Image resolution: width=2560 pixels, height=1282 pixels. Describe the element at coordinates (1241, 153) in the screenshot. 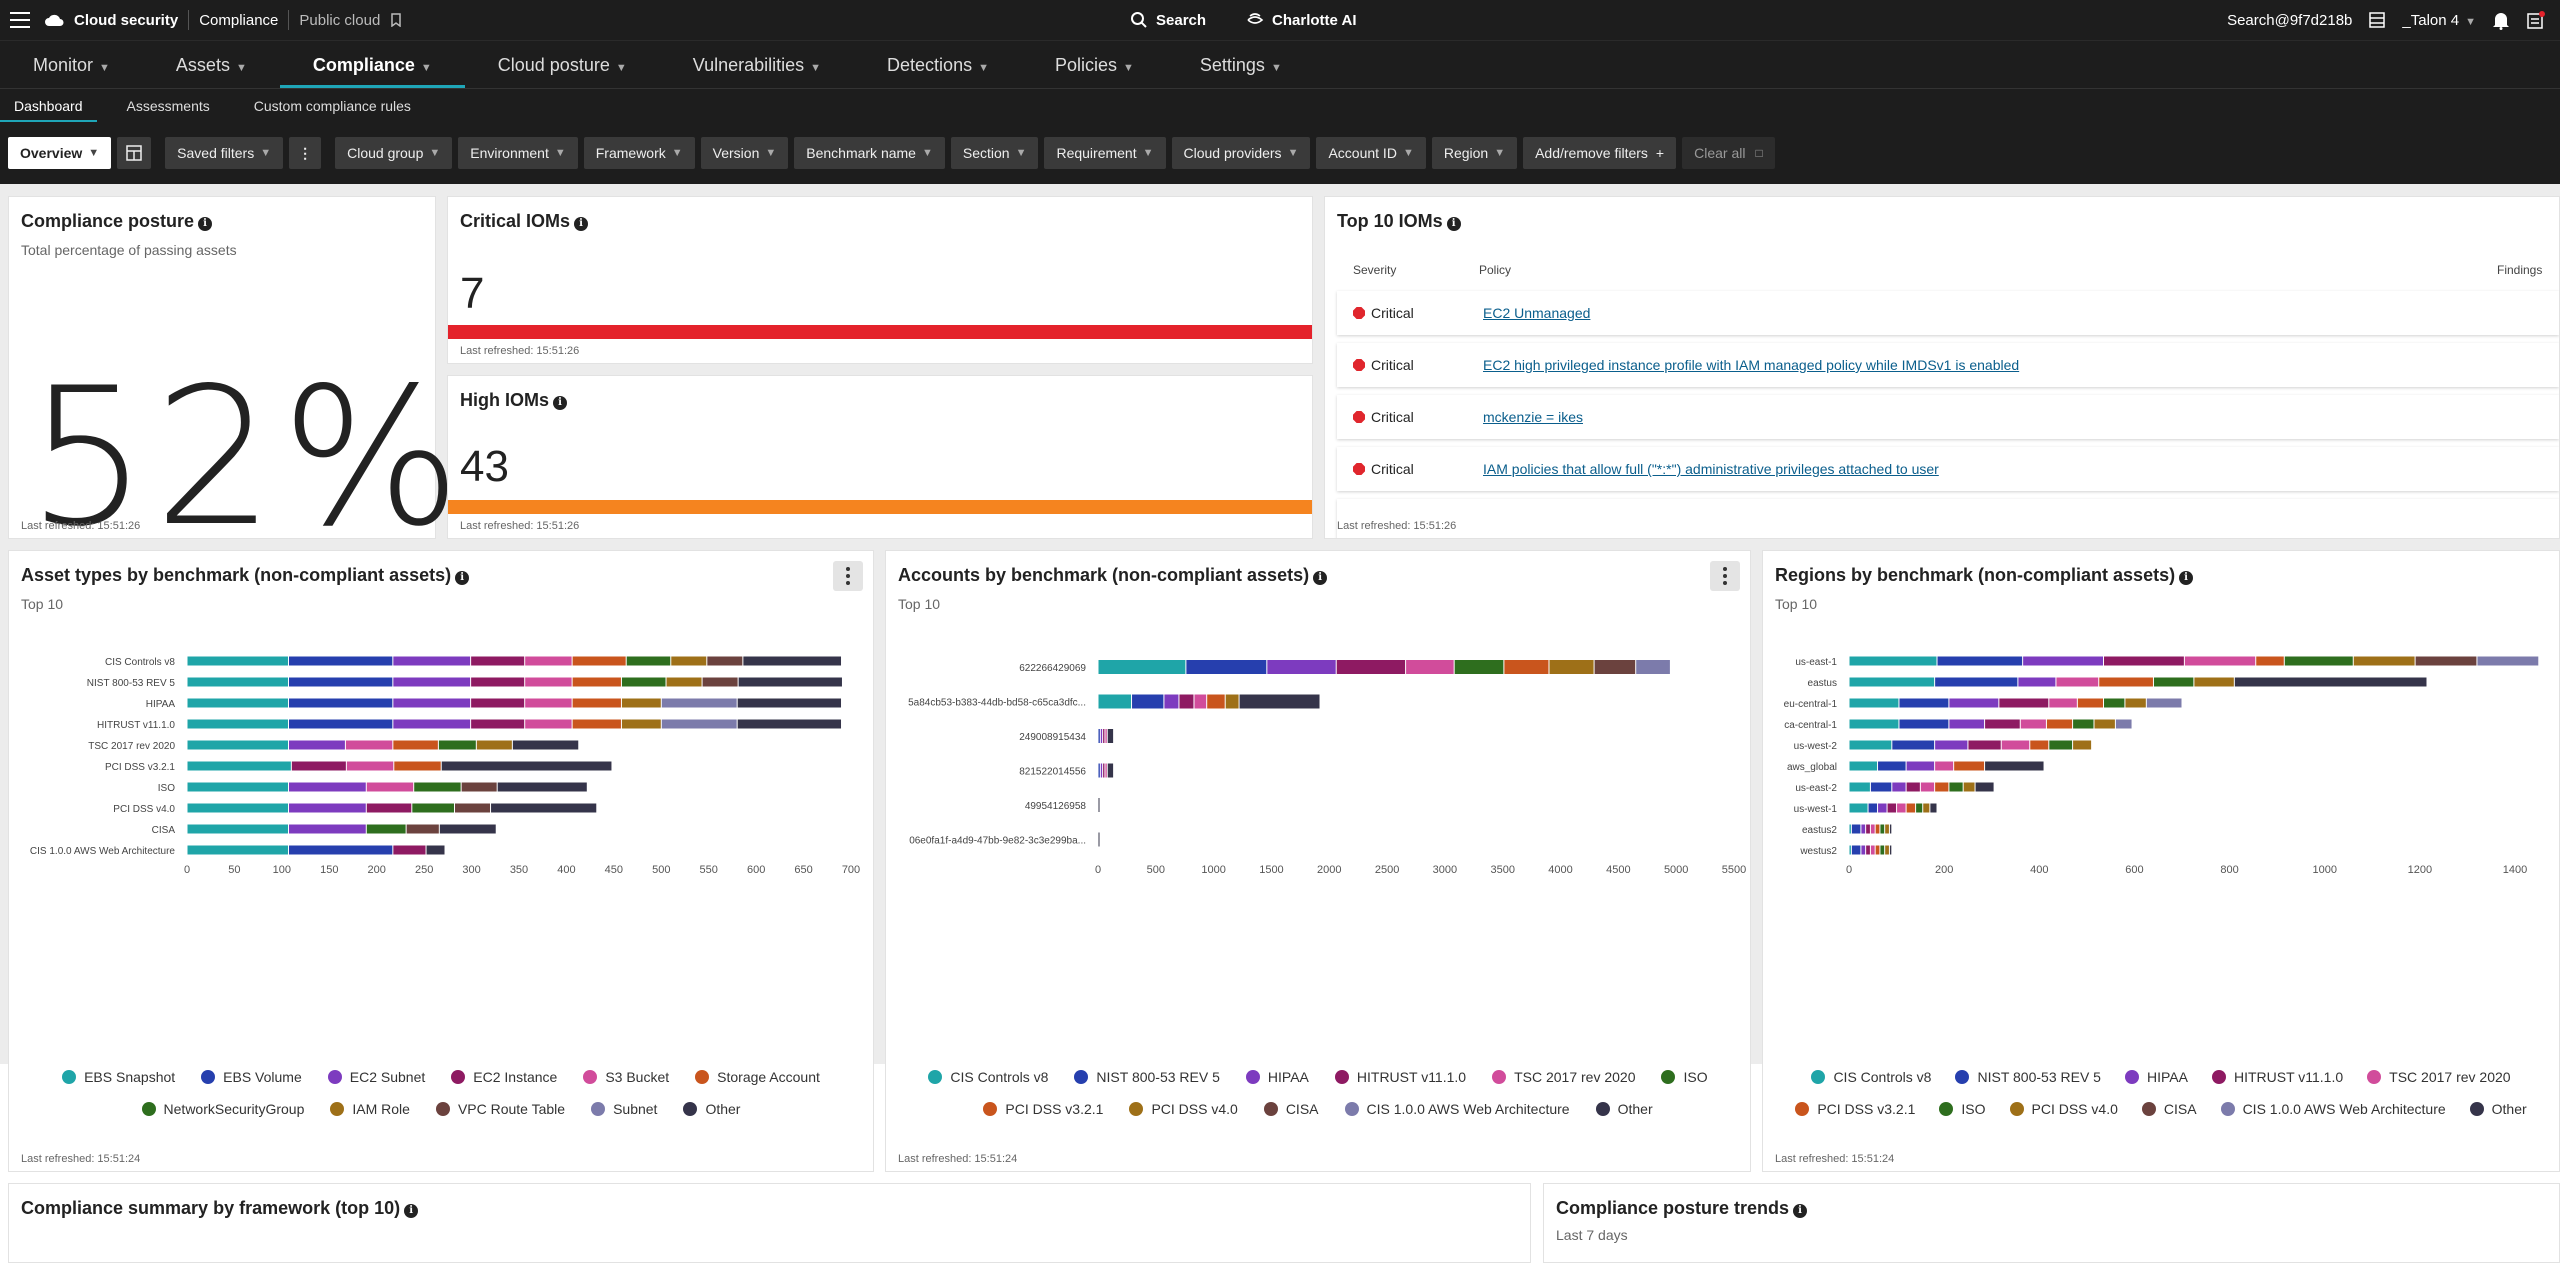

I see `filter-cloud-providers: Cloud providers ▼` at that location.